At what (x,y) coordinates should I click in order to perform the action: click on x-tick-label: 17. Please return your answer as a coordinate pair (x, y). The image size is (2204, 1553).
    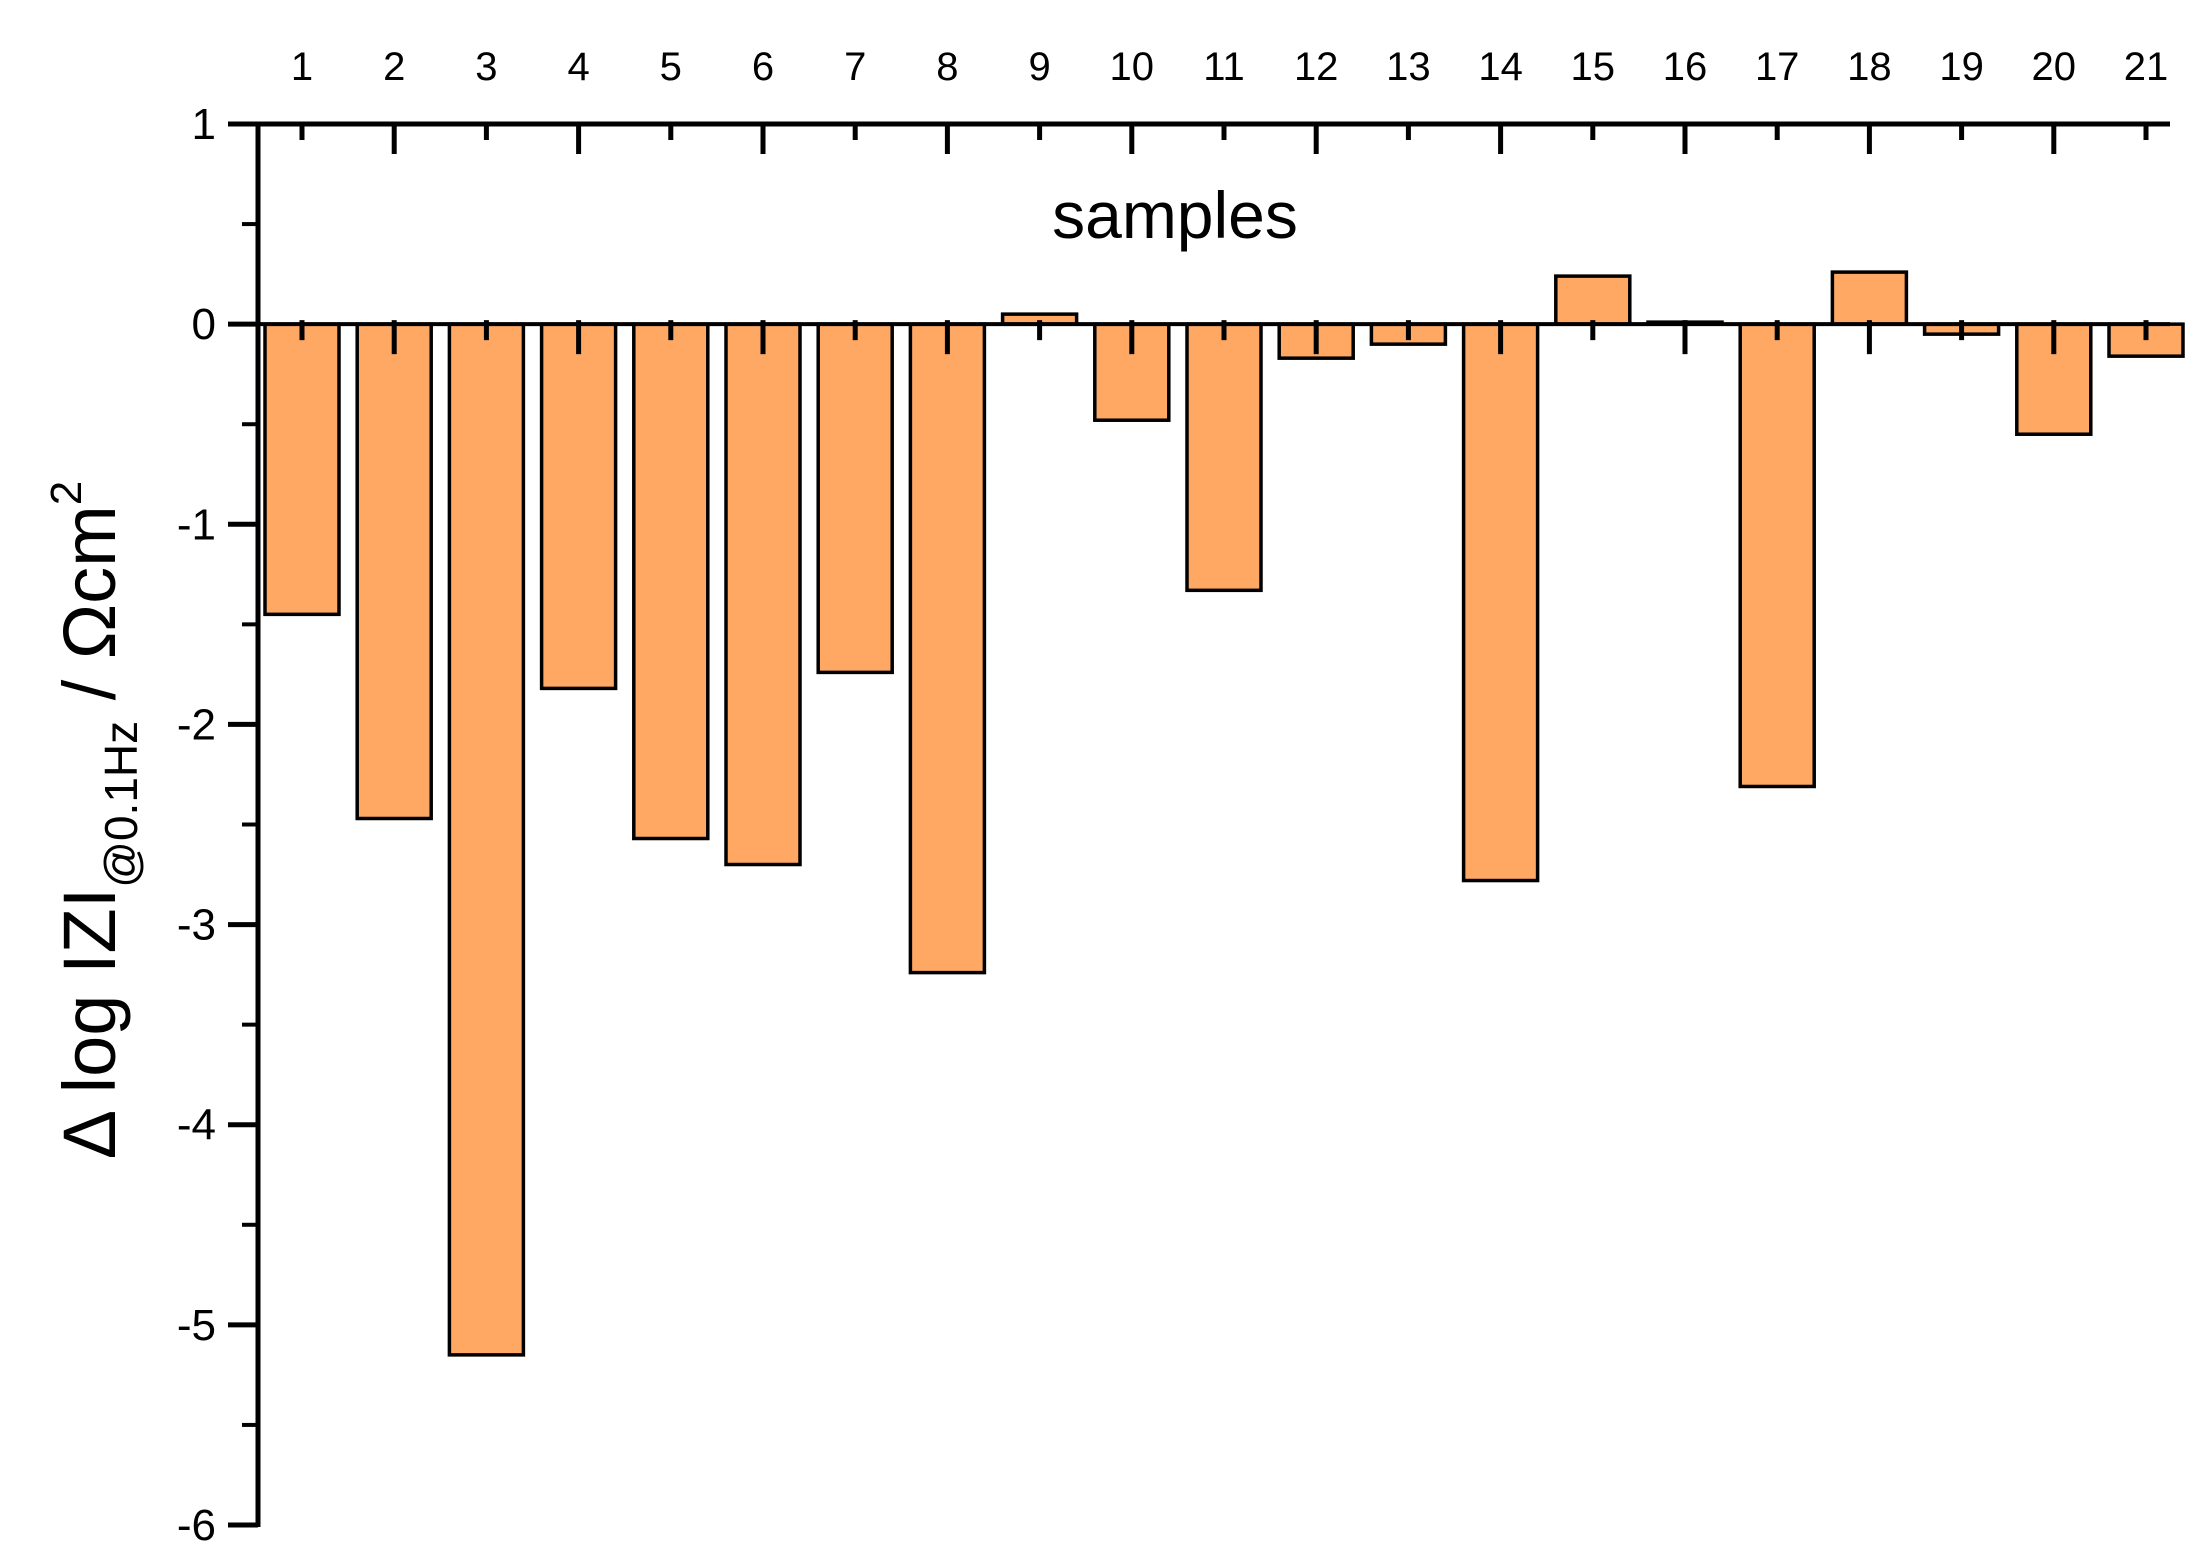
    Looking at the image, I should click on (1777, 67).